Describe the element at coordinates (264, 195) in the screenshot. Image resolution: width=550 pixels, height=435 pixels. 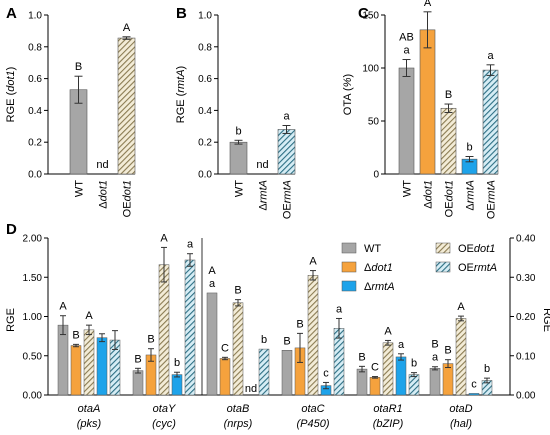
I see `panel-b-category-label: ΔrmtA` at that location.